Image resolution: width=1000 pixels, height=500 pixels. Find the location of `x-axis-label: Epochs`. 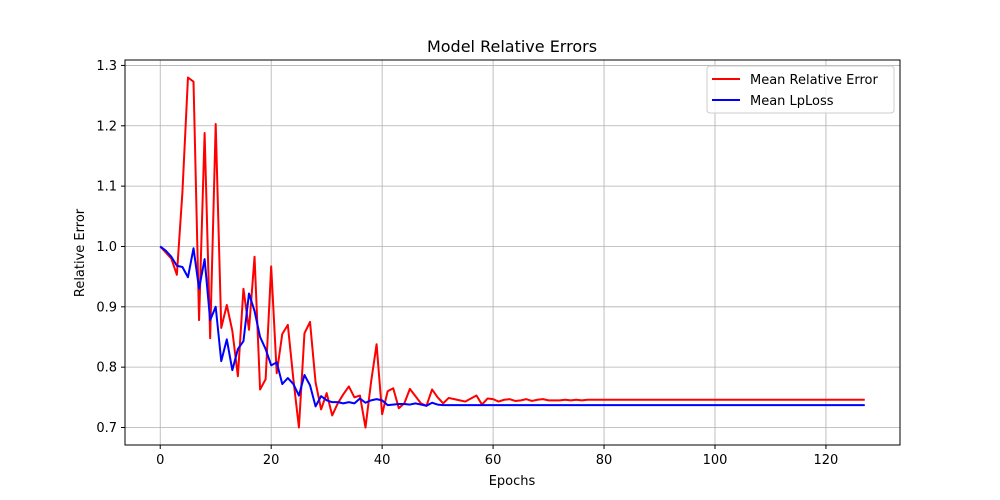

x-axis-label: Epochs is located at coordinates (512, 481).